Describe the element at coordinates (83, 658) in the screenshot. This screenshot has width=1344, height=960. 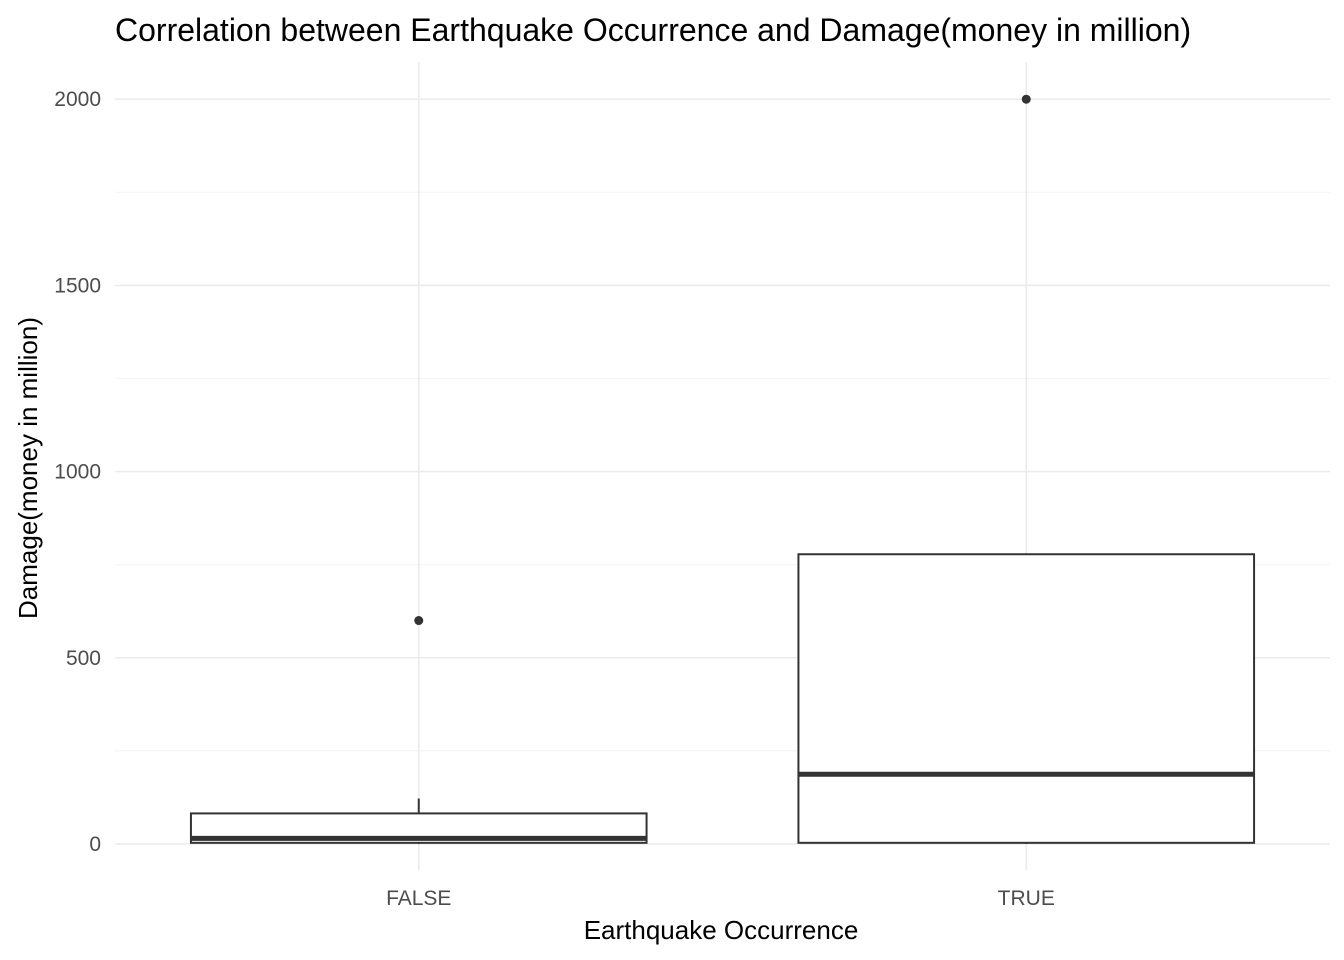
I see `y-tick-label: 500` at that location.